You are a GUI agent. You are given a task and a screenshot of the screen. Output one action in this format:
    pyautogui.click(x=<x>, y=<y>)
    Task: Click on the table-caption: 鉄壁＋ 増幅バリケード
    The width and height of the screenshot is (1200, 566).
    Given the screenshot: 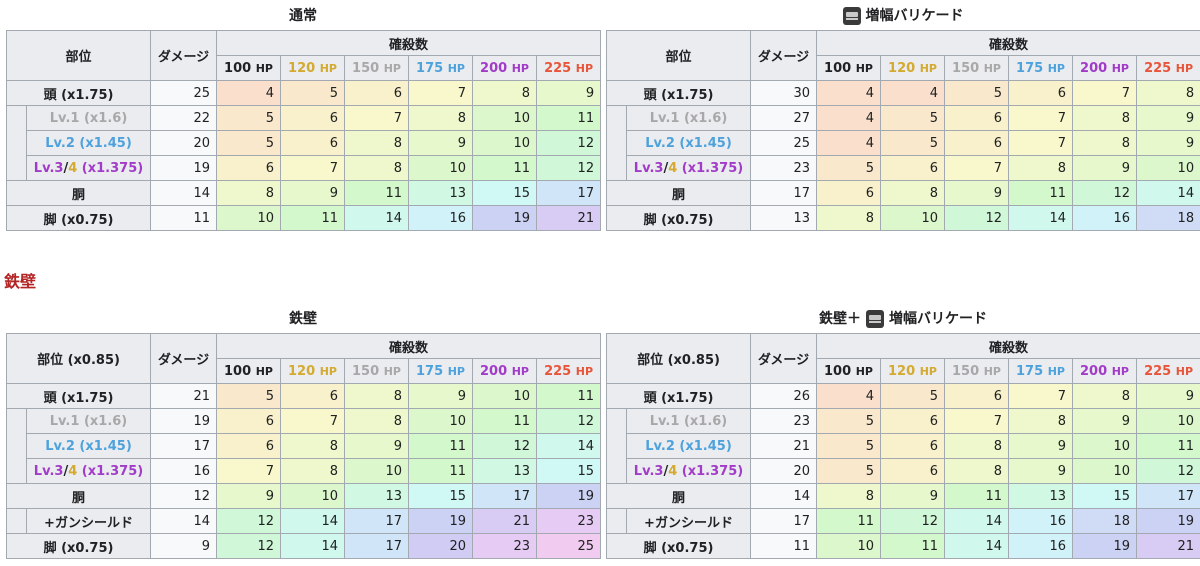 What is the action you would take?
    pyautogui.click(x=903, y=319)
    